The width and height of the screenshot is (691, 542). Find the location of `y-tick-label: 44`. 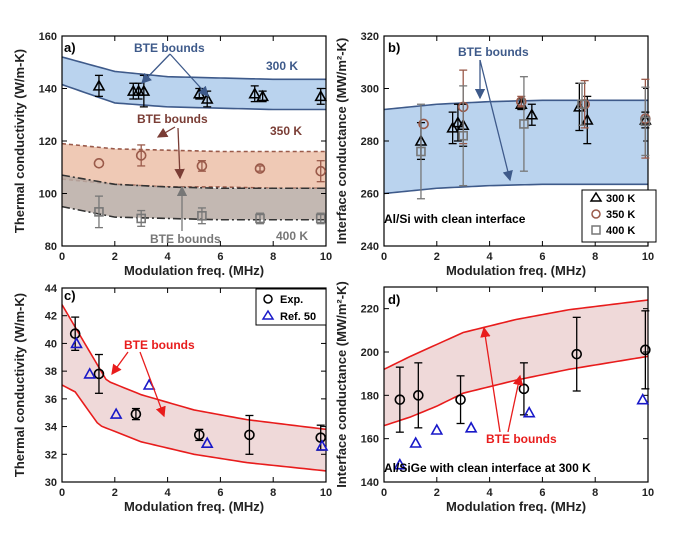

y-tick-label: 44 is located at coordinates (51, 289).